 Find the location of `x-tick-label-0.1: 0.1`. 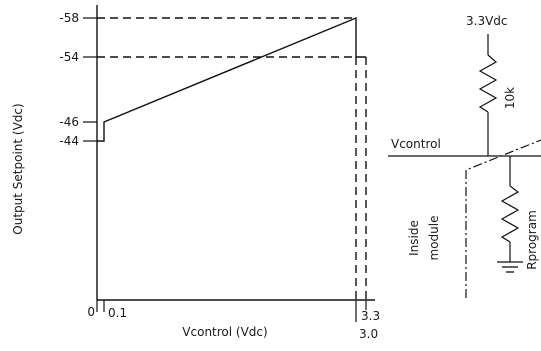

x-tick-label-0.1: 0.1 is located at coordinates (117, 313).